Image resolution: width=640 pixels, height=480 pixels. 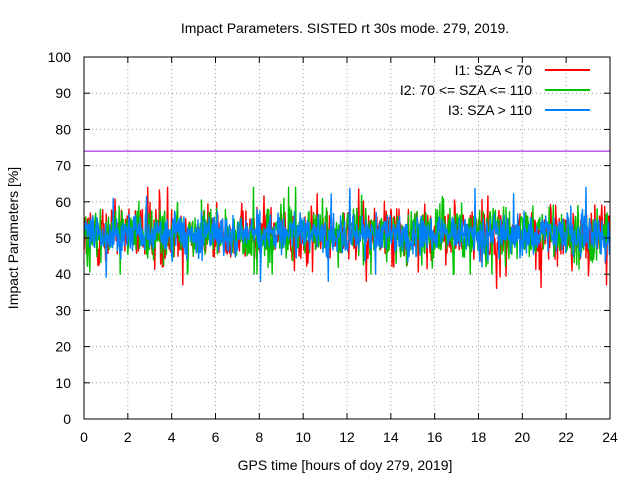 I want to click on x-tick-label: 4, so click(x=172, y=437).